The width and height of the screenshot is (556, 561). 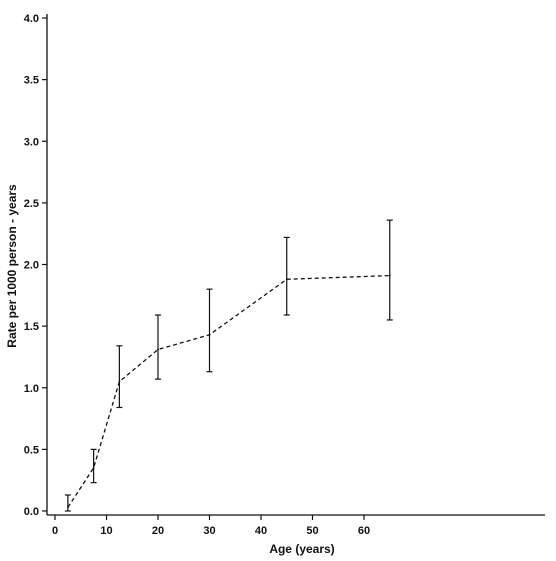 I want to click on y-axis-label: Rate per 1000 person - years, so click(x=12, y=266).